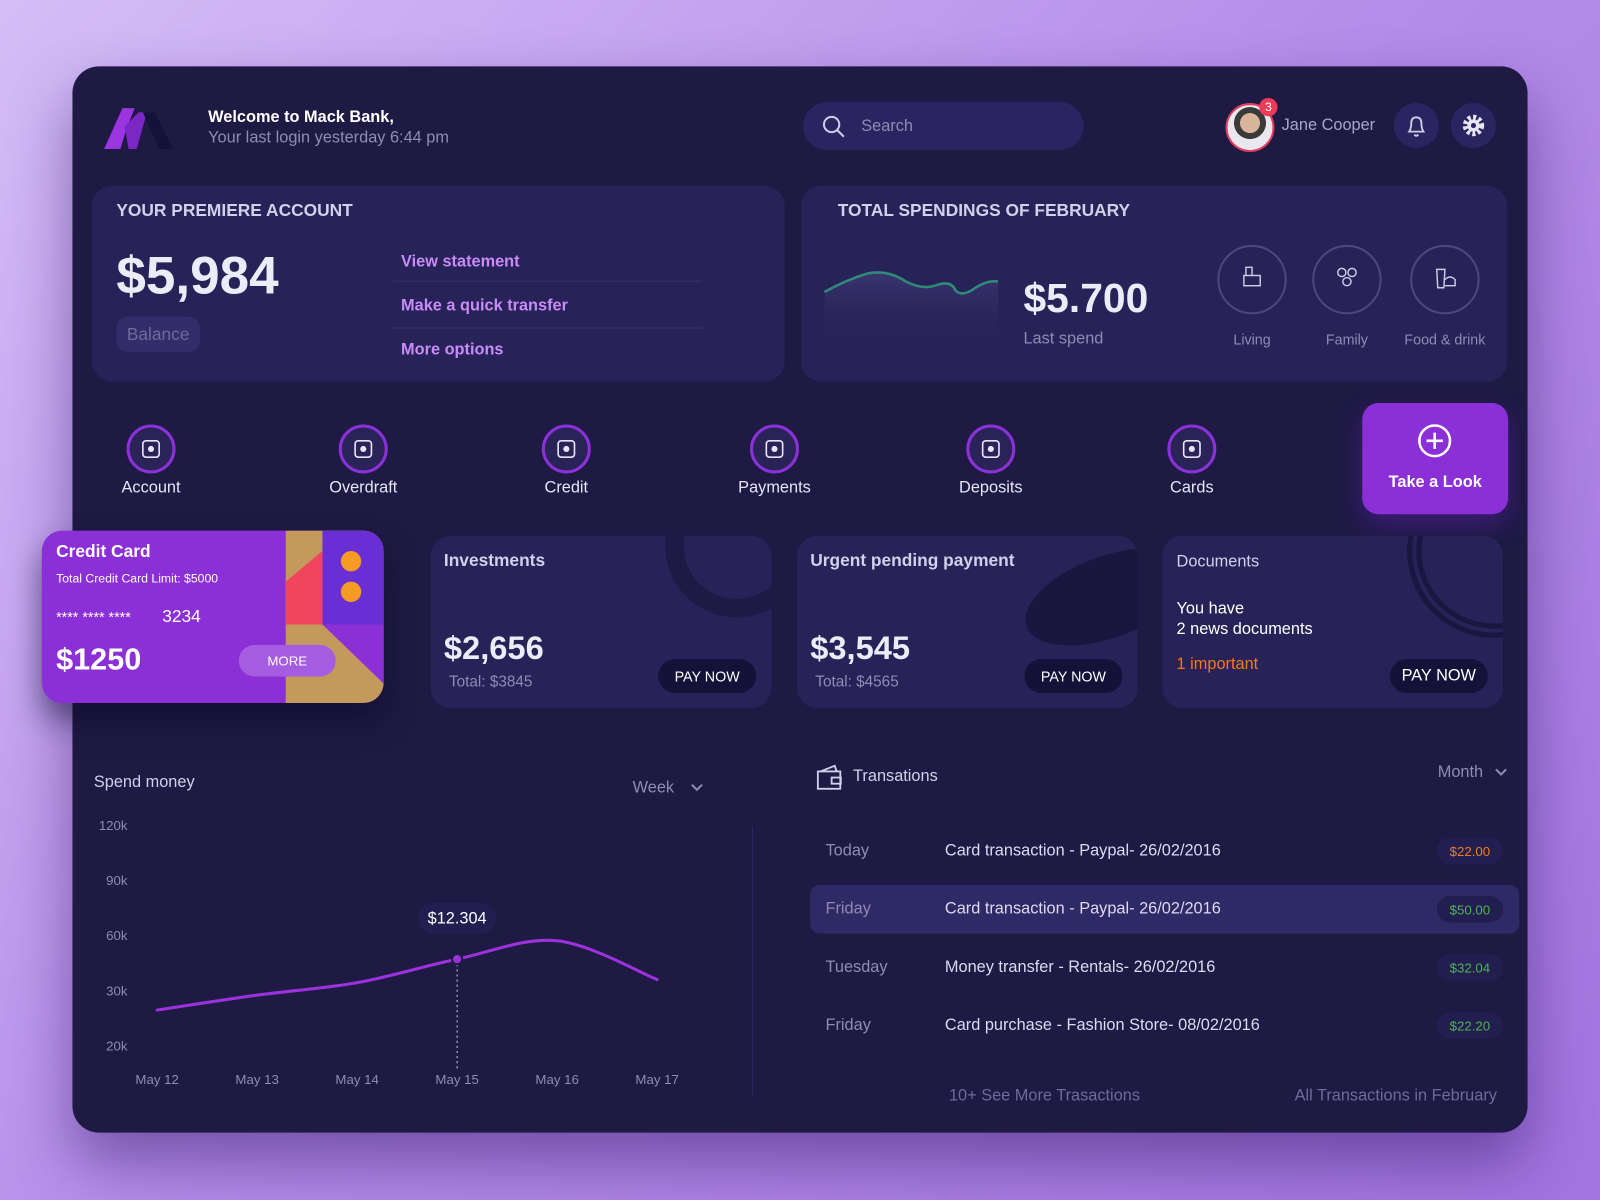  I want to click on settings-button, so click(1473, 125).